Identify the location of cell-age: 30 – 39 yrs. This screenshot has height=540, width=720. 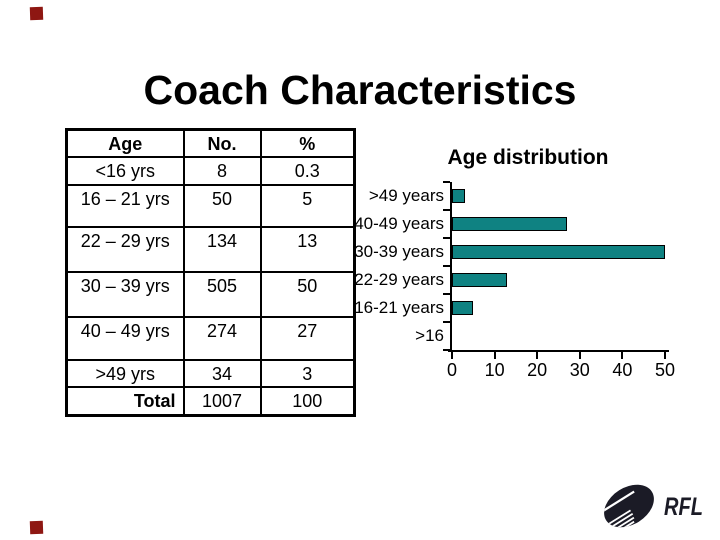
(125, 294).